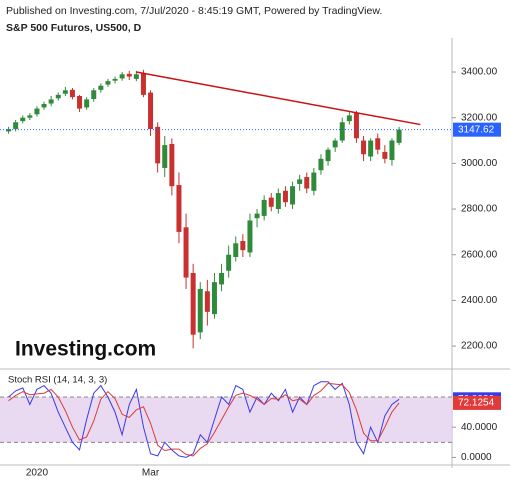 This screenshot has height=483, width=510. I want to click on y-tick-label: 3200.00, so click(479, 117).